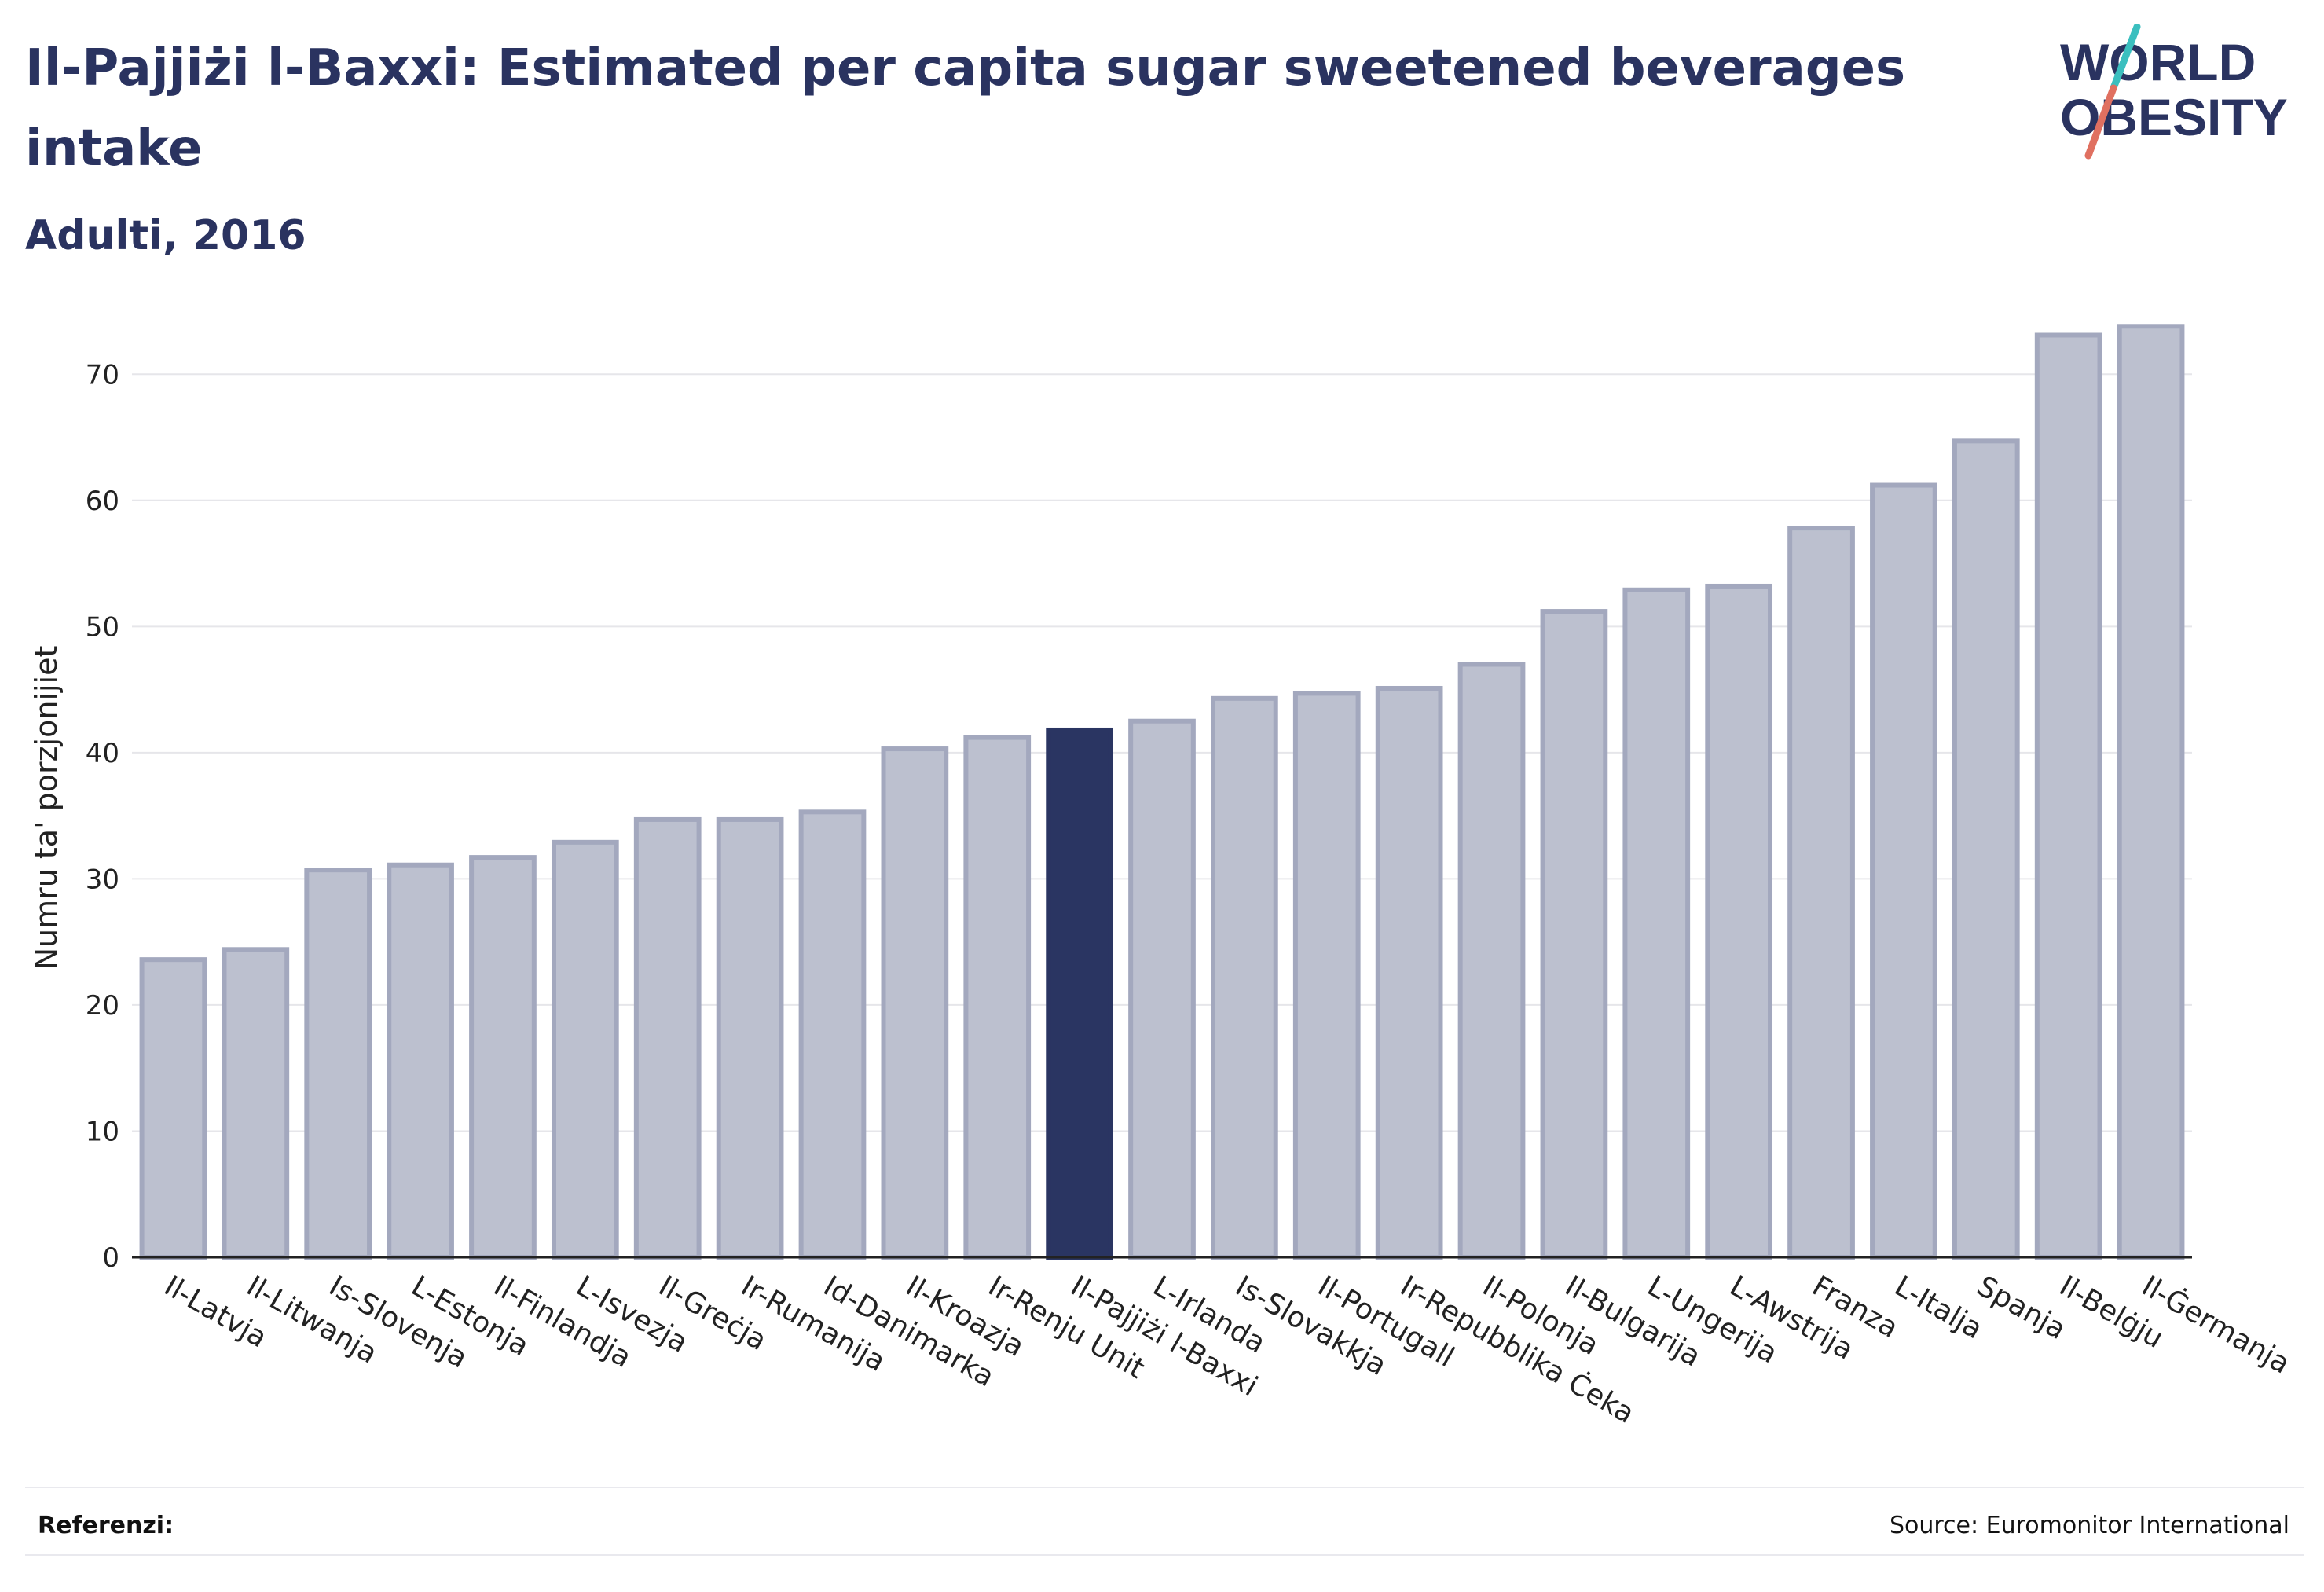  I want to click on y-tick-label: 40, so click(102, 753).